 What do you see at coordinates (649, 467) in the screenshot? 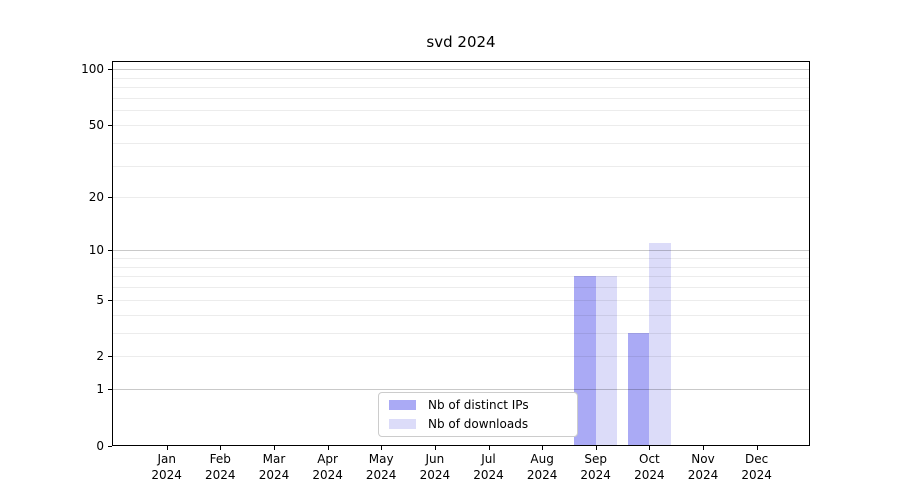
I see `x-tick-label: Oct 2024` at bounding box center [649, 467].